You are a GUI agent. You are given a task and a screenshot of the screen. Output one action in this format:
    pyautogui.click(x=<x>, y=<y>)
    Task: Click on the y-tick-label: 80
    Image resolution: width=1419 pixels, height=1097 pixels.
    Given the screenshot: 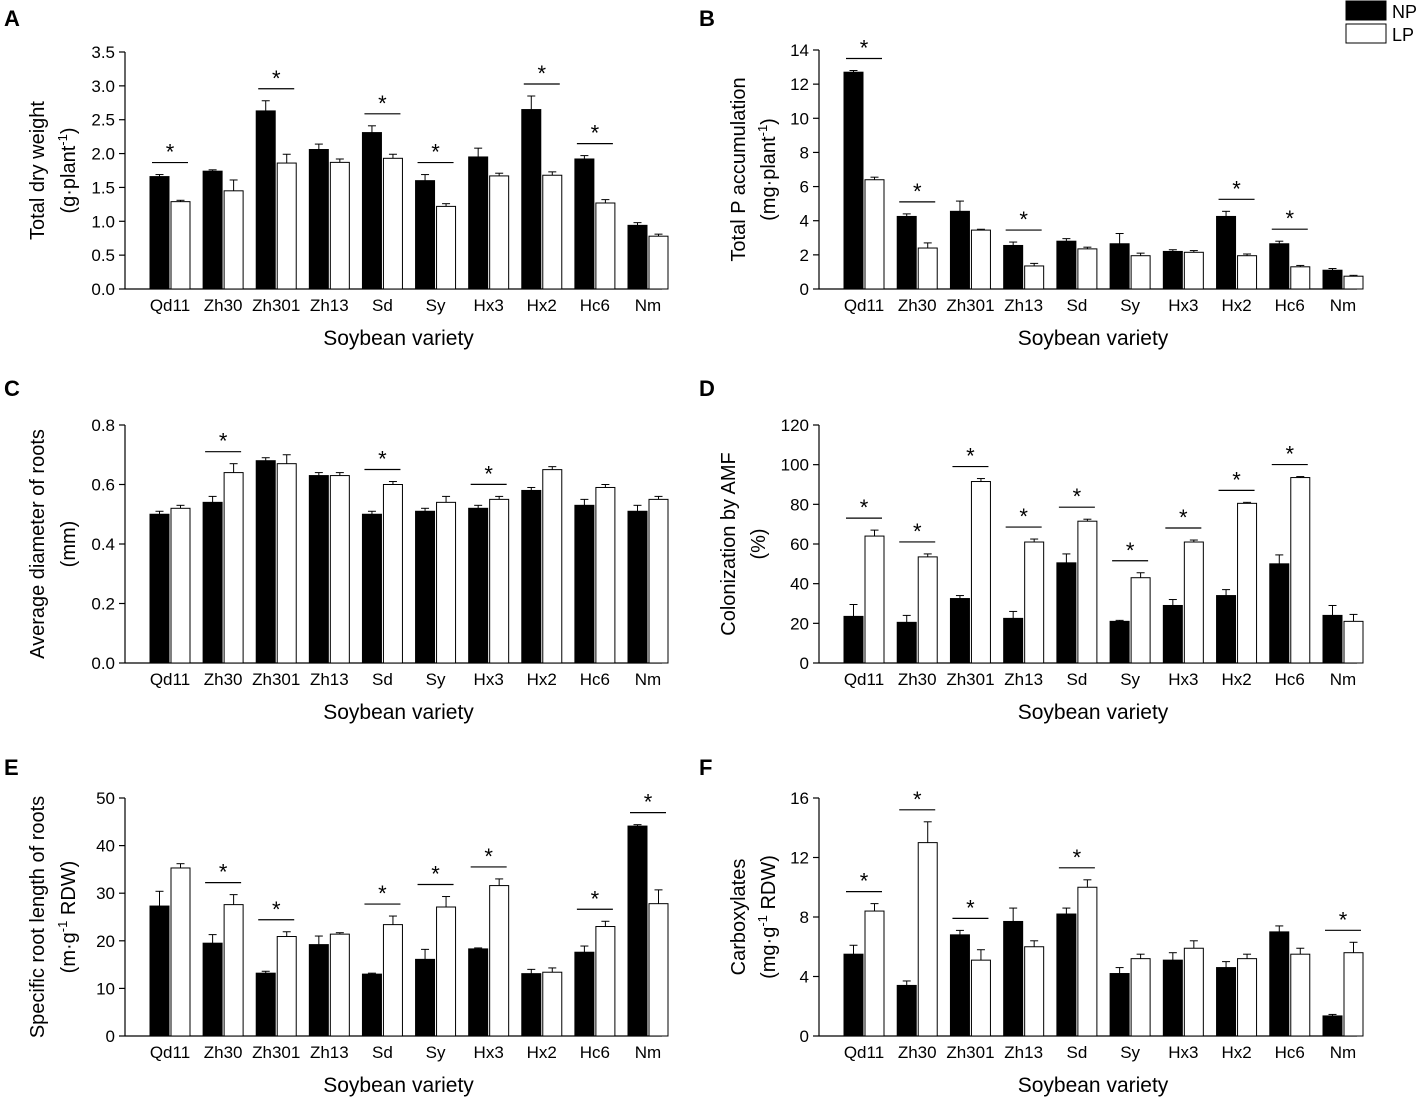 What is the action you would take?
    pyautogui.click(x=799, y=504)
    